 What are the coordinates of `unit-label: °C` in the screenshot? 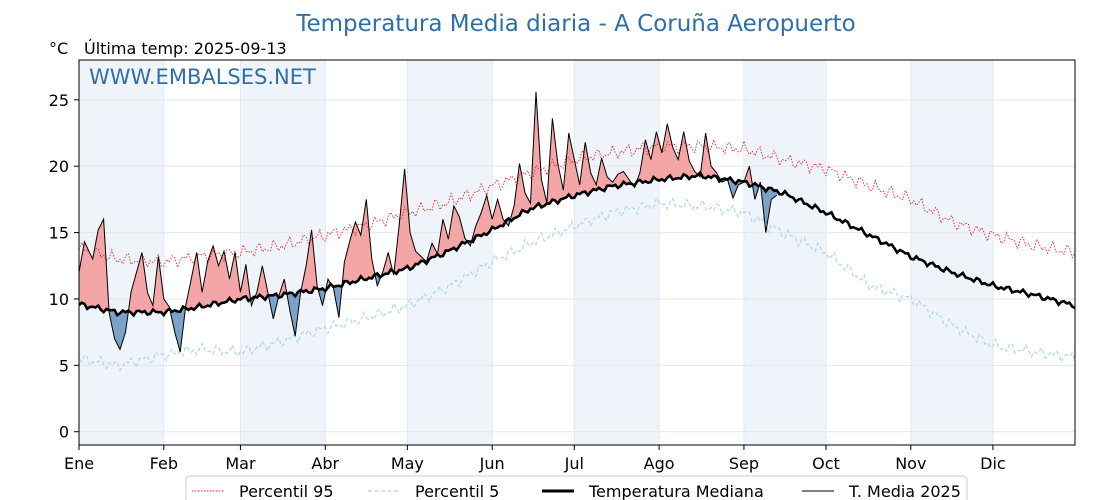 It's located at (58, 48).